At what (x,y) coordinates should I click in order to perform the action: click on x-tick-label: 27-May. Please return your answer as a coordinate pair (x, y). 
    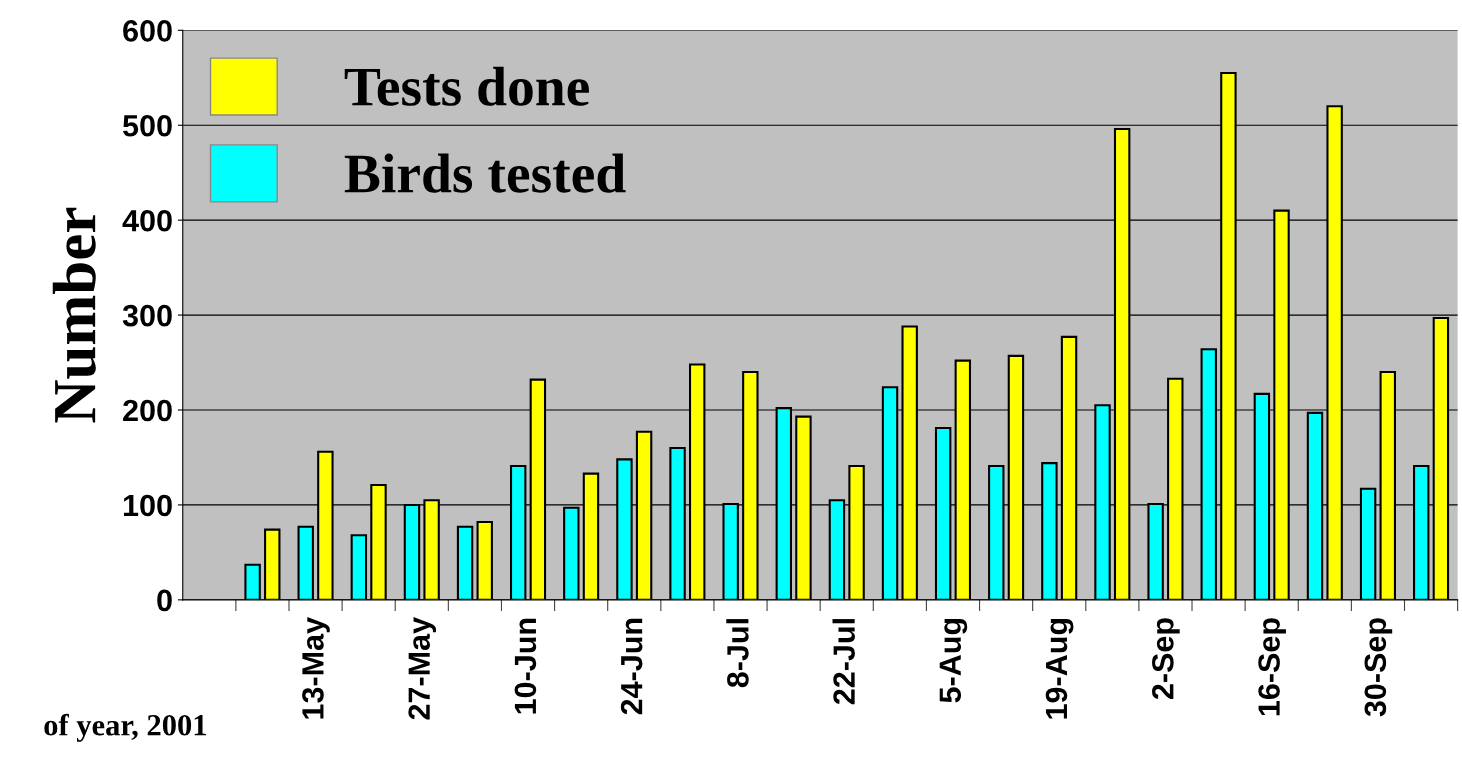
    Looking at the image, I should click on (422, 668).